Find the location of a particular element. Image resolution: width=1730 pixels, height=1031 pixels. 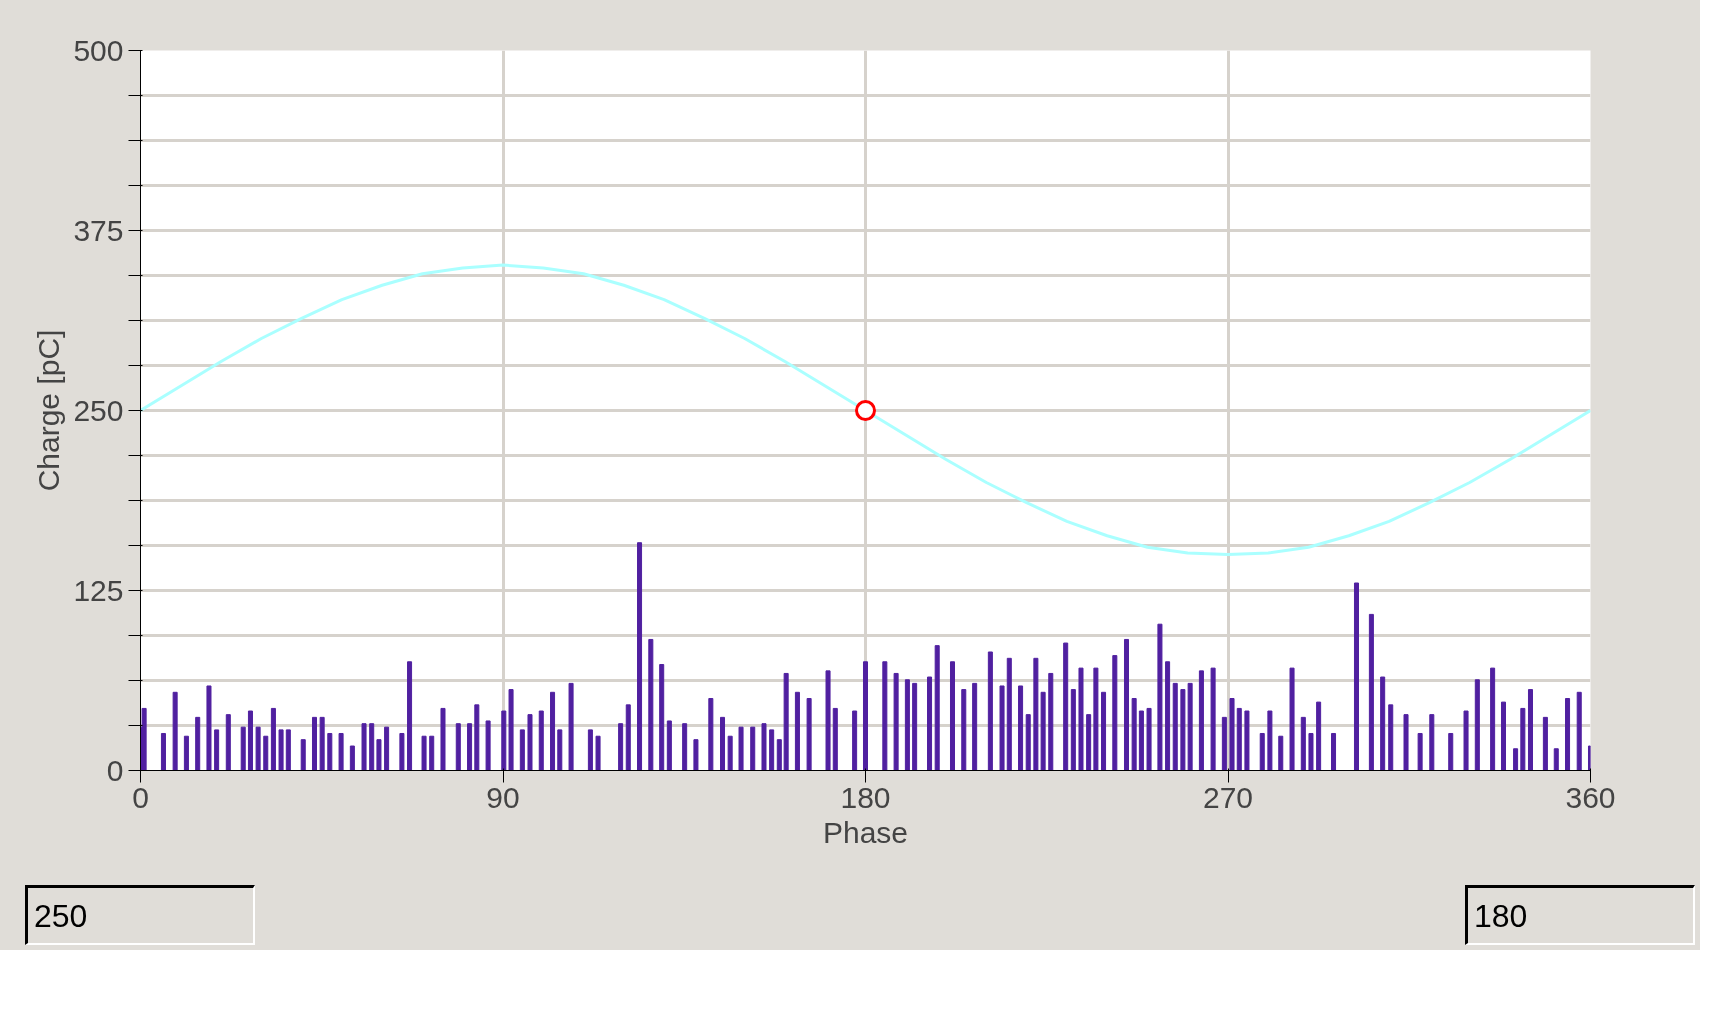

y-tick-label: 0 is located at coordinates (115, 770).